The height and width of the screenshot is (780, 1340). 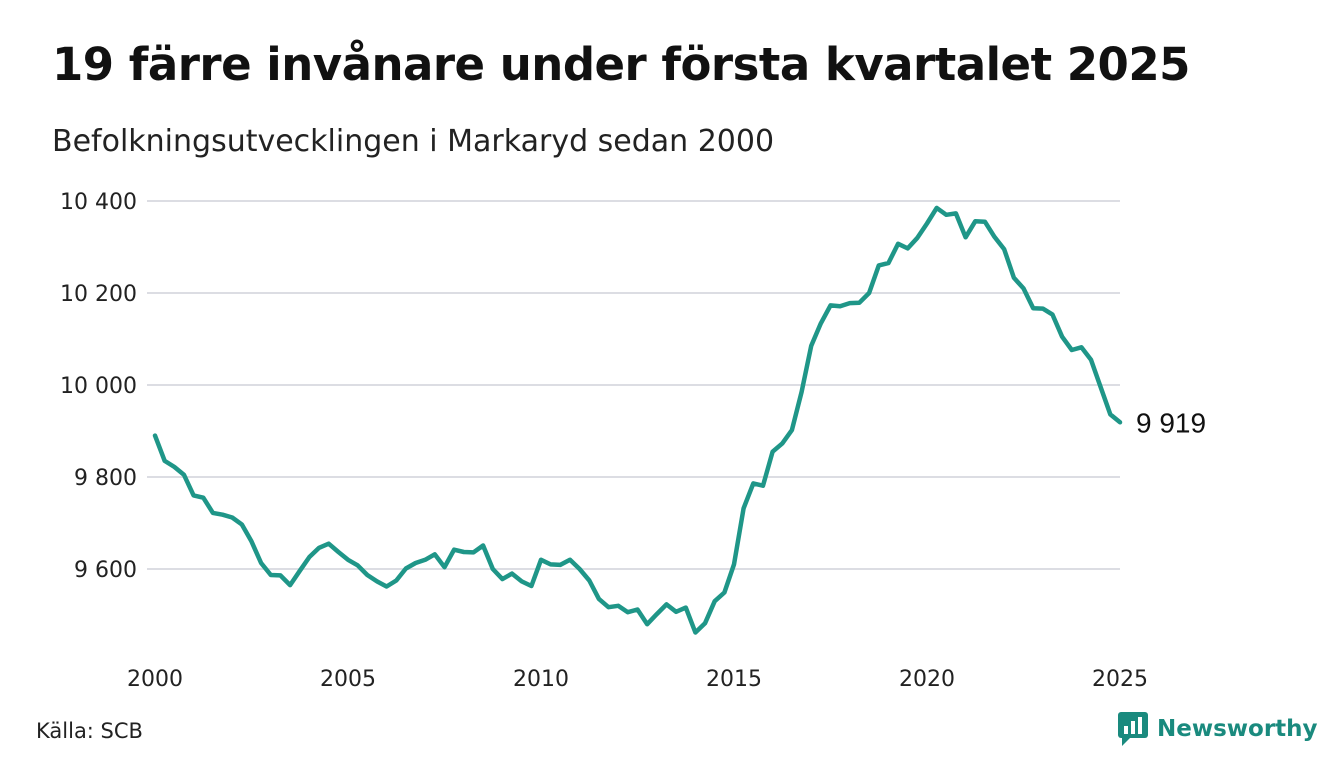 What do you see at coordinates (637, 679) in the screenshot?
I see `x-axis-tick-labels: 2000 2005 2010 2015 2020 2025` at bounding box center [637, 679].